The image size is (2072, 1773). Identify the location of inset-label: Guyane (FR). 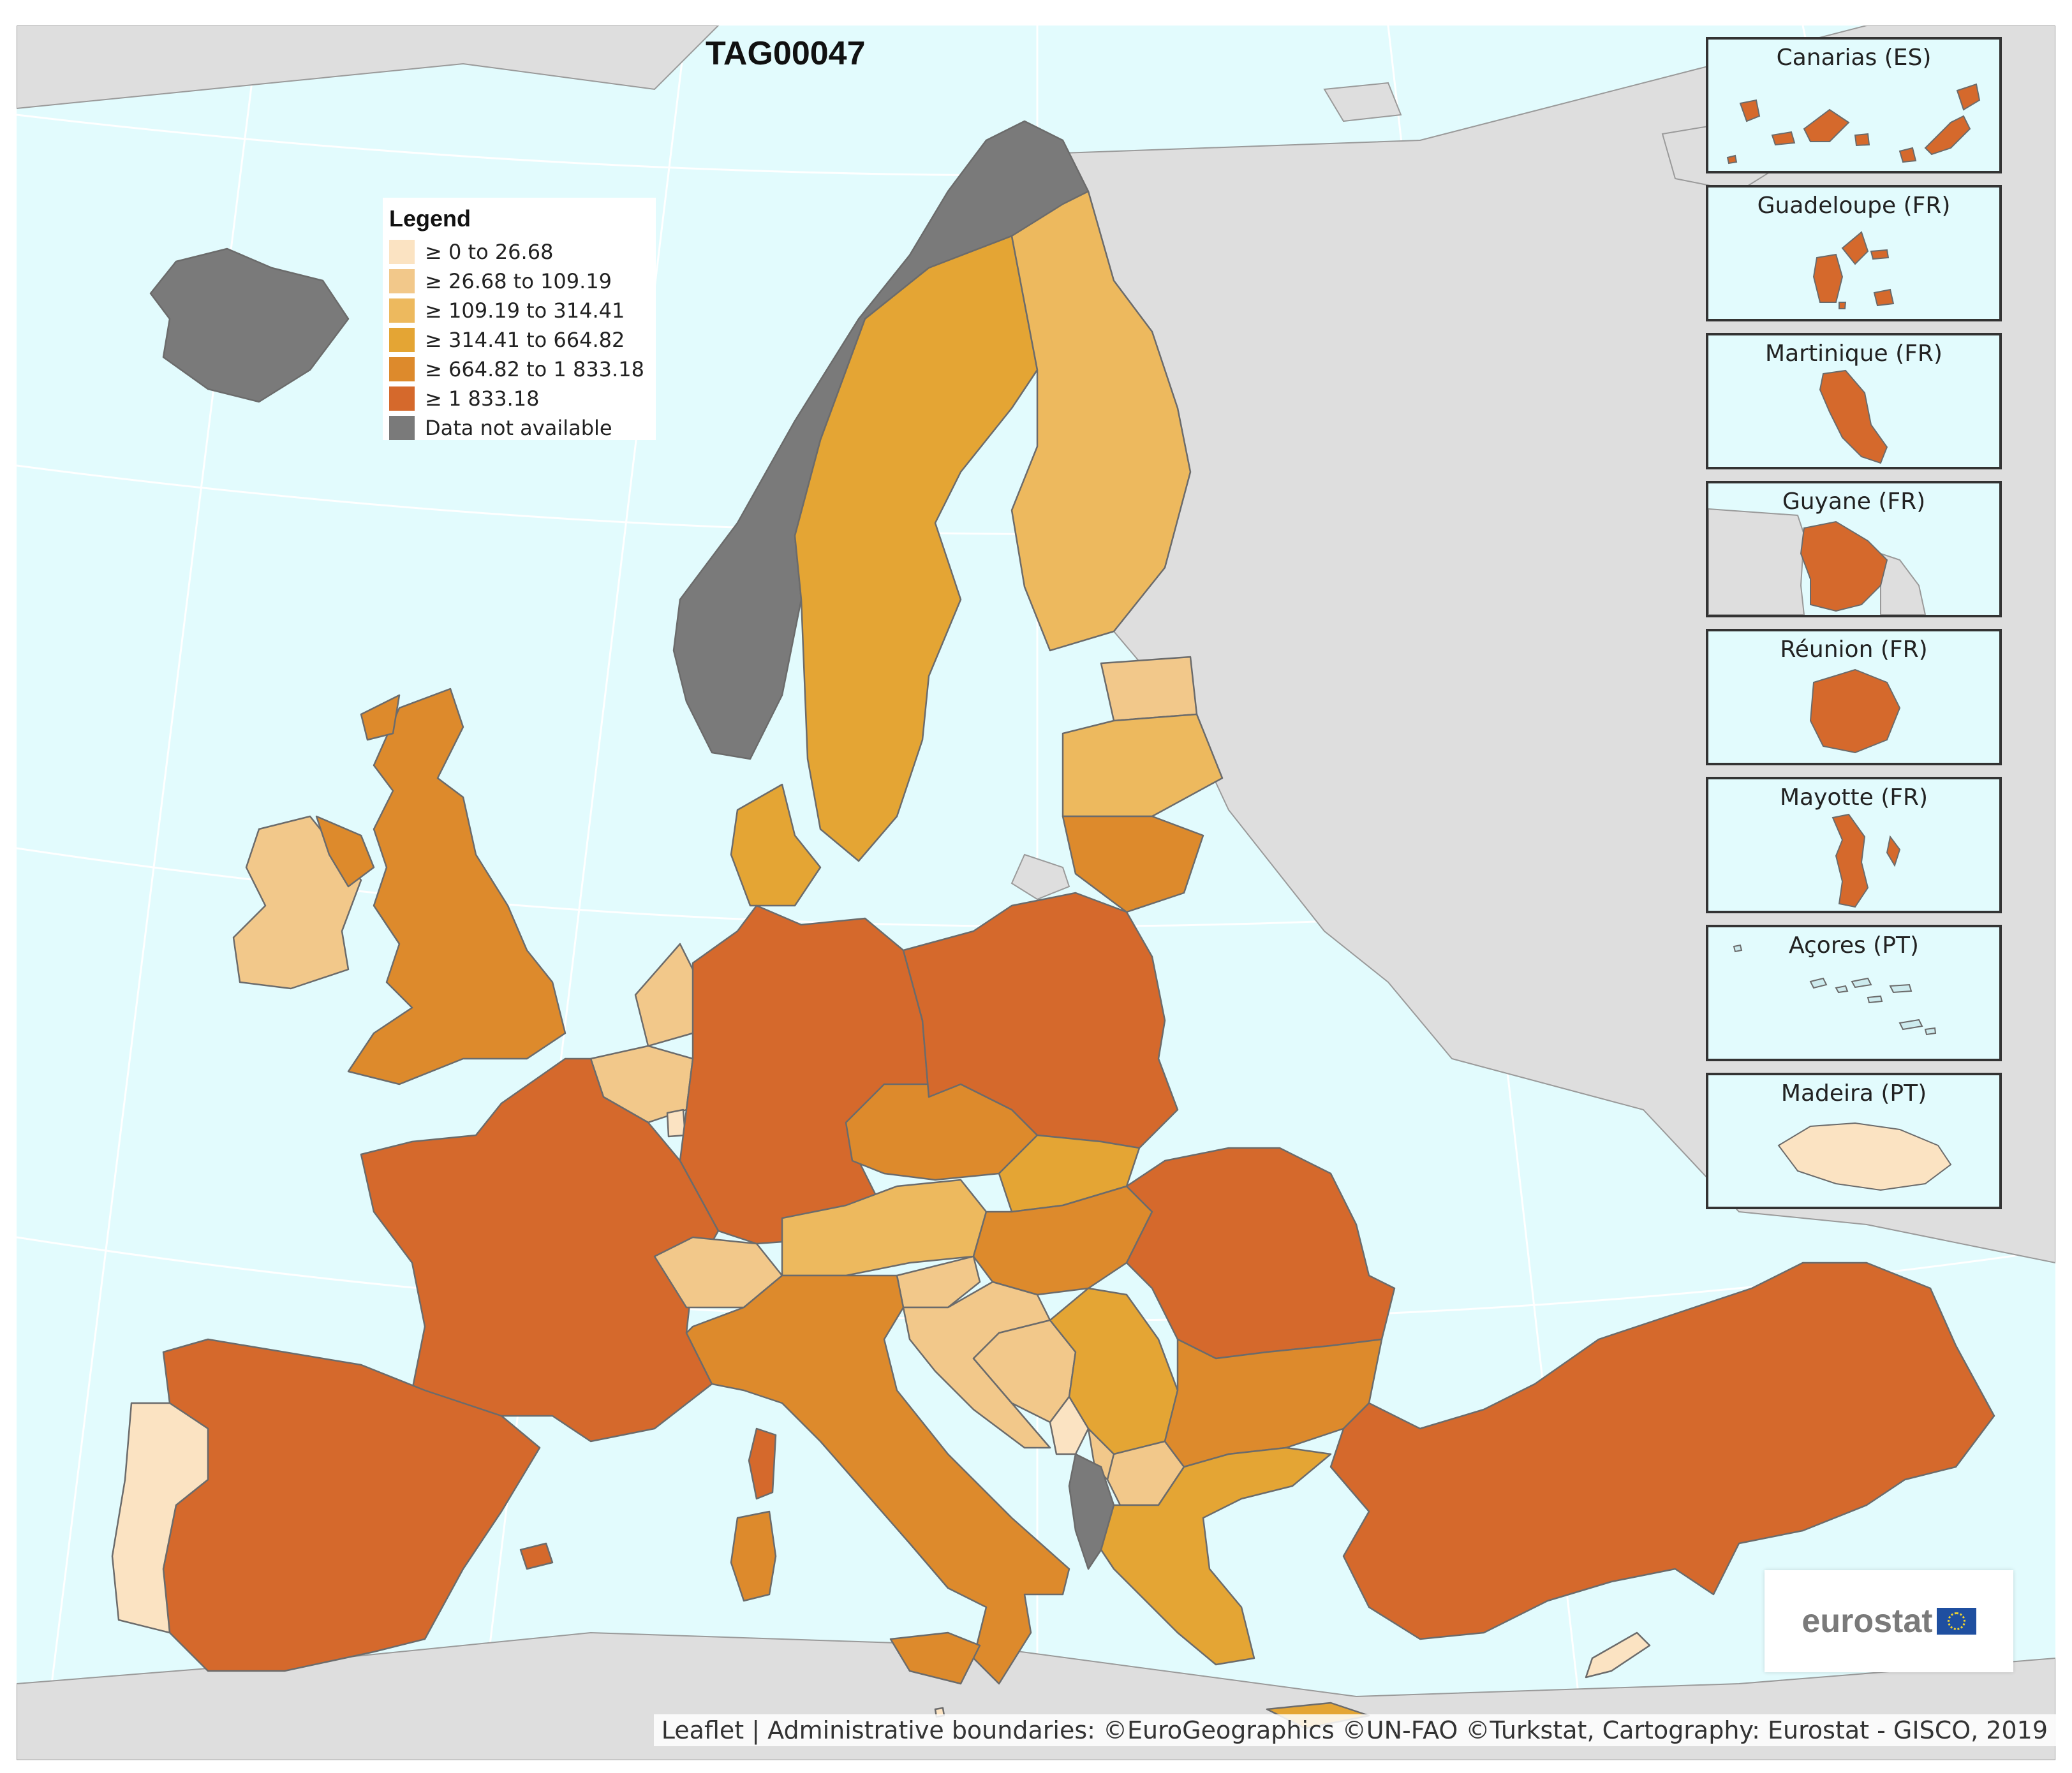
(1854, 502).